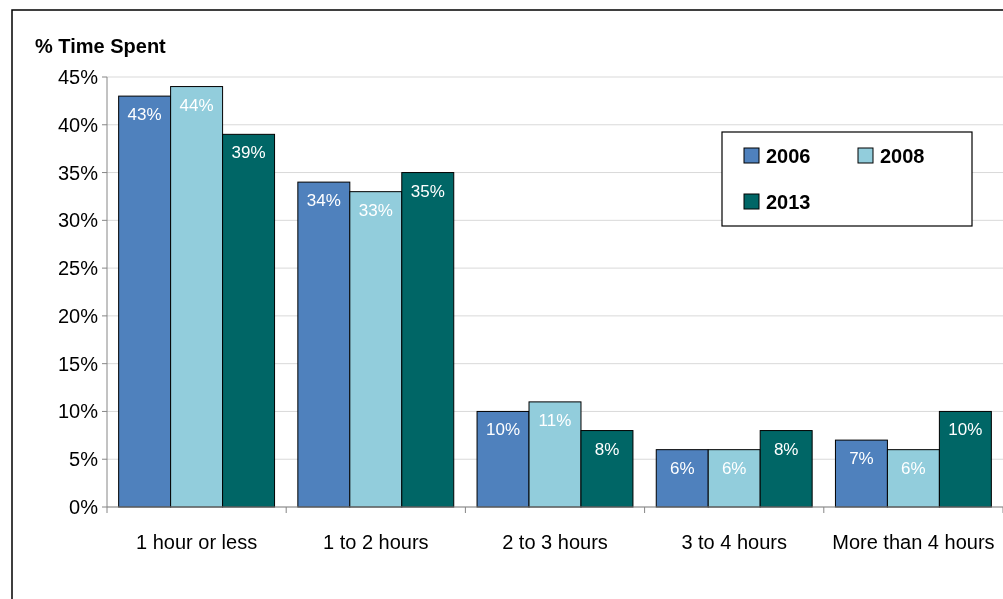 This screenshot has width=1003, height=599. I want to click on y-axis-title: % Time Spent, so click(101, 46).